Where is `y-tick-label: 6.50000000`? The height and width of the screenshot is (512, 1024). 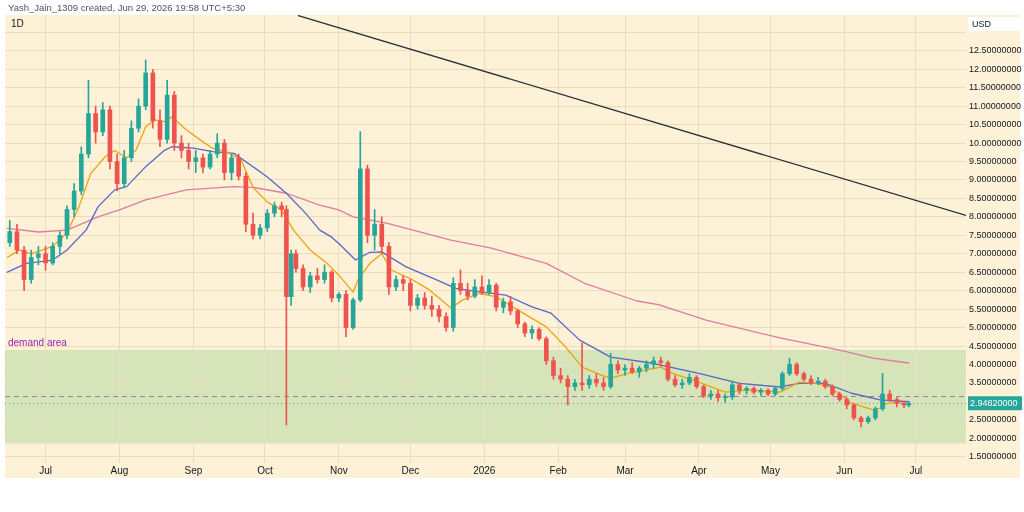
y-tick-label: 6.50000000 is located at coordinates (993, 271).